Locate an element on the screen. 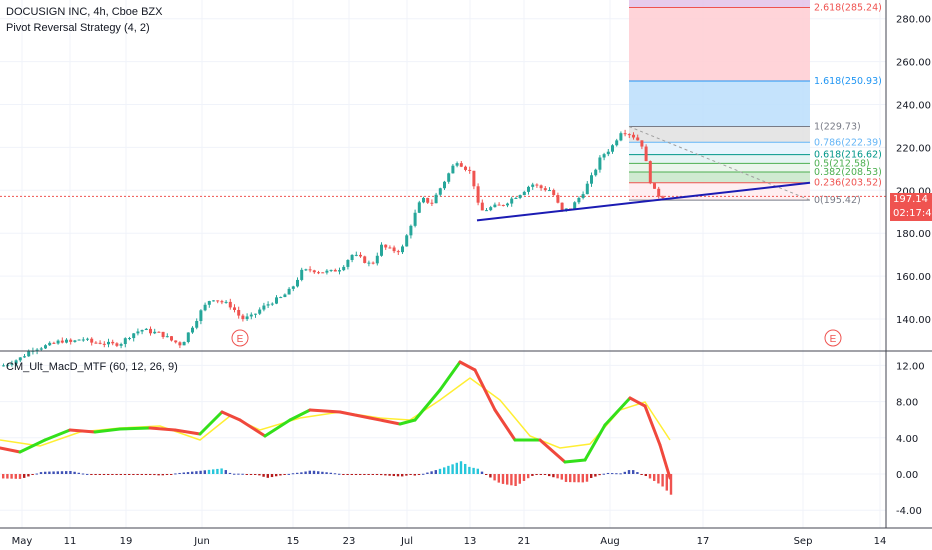 The image size is (932, 550). price-tick-label: 160.00 is located at coordinates (913, 277).